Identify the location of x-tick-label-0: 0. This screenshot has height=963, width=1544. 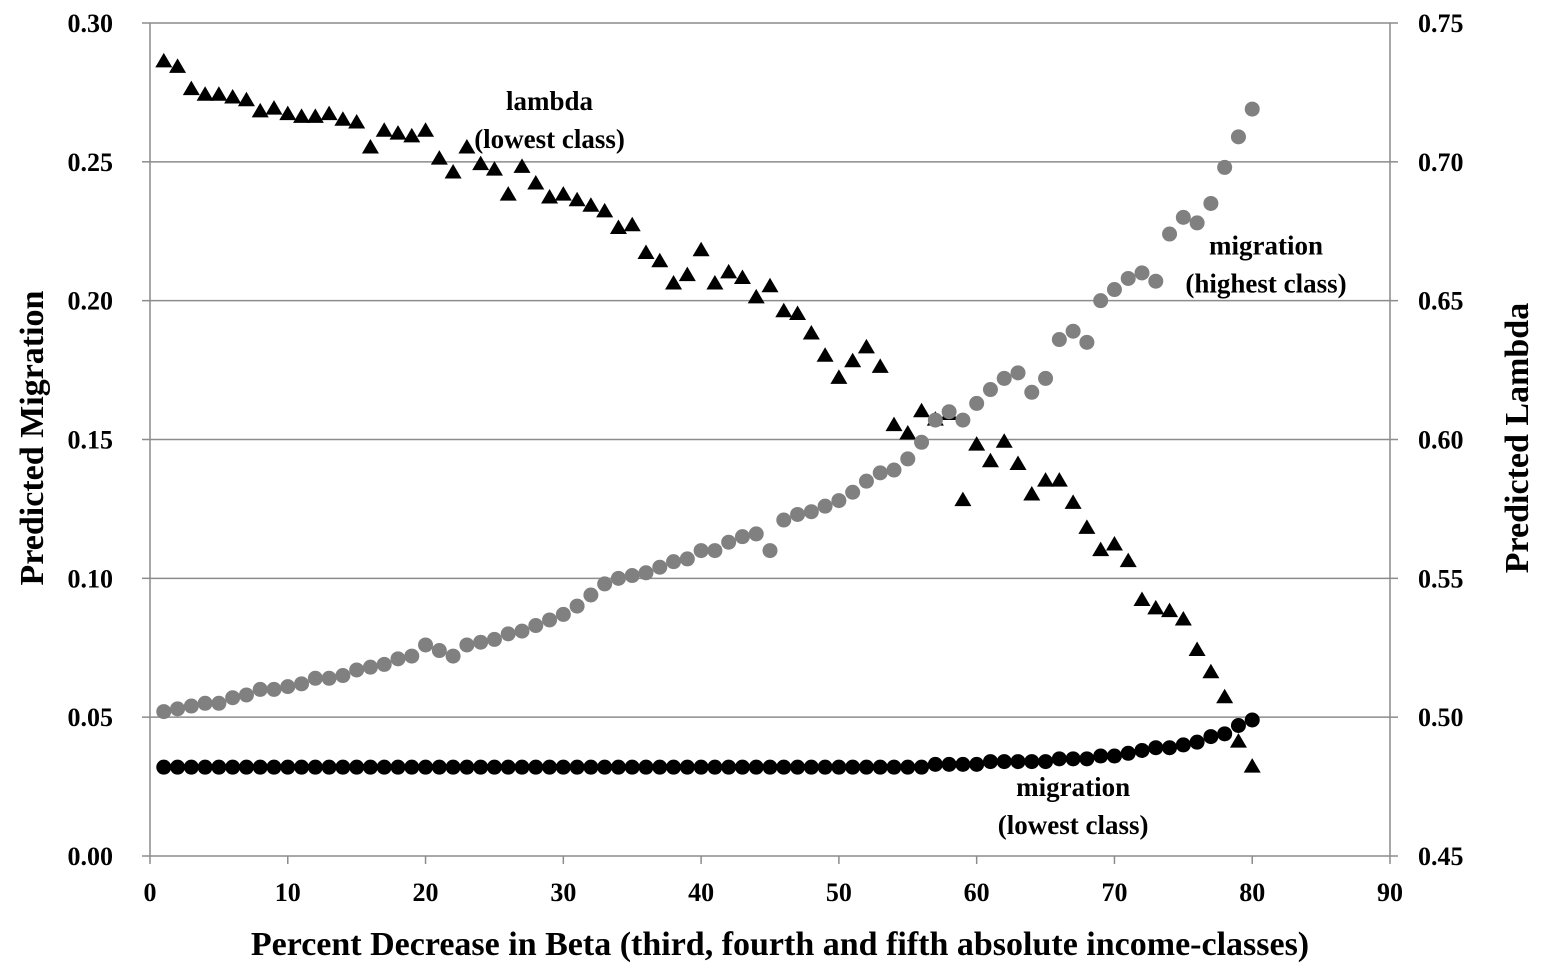
(150, 892).